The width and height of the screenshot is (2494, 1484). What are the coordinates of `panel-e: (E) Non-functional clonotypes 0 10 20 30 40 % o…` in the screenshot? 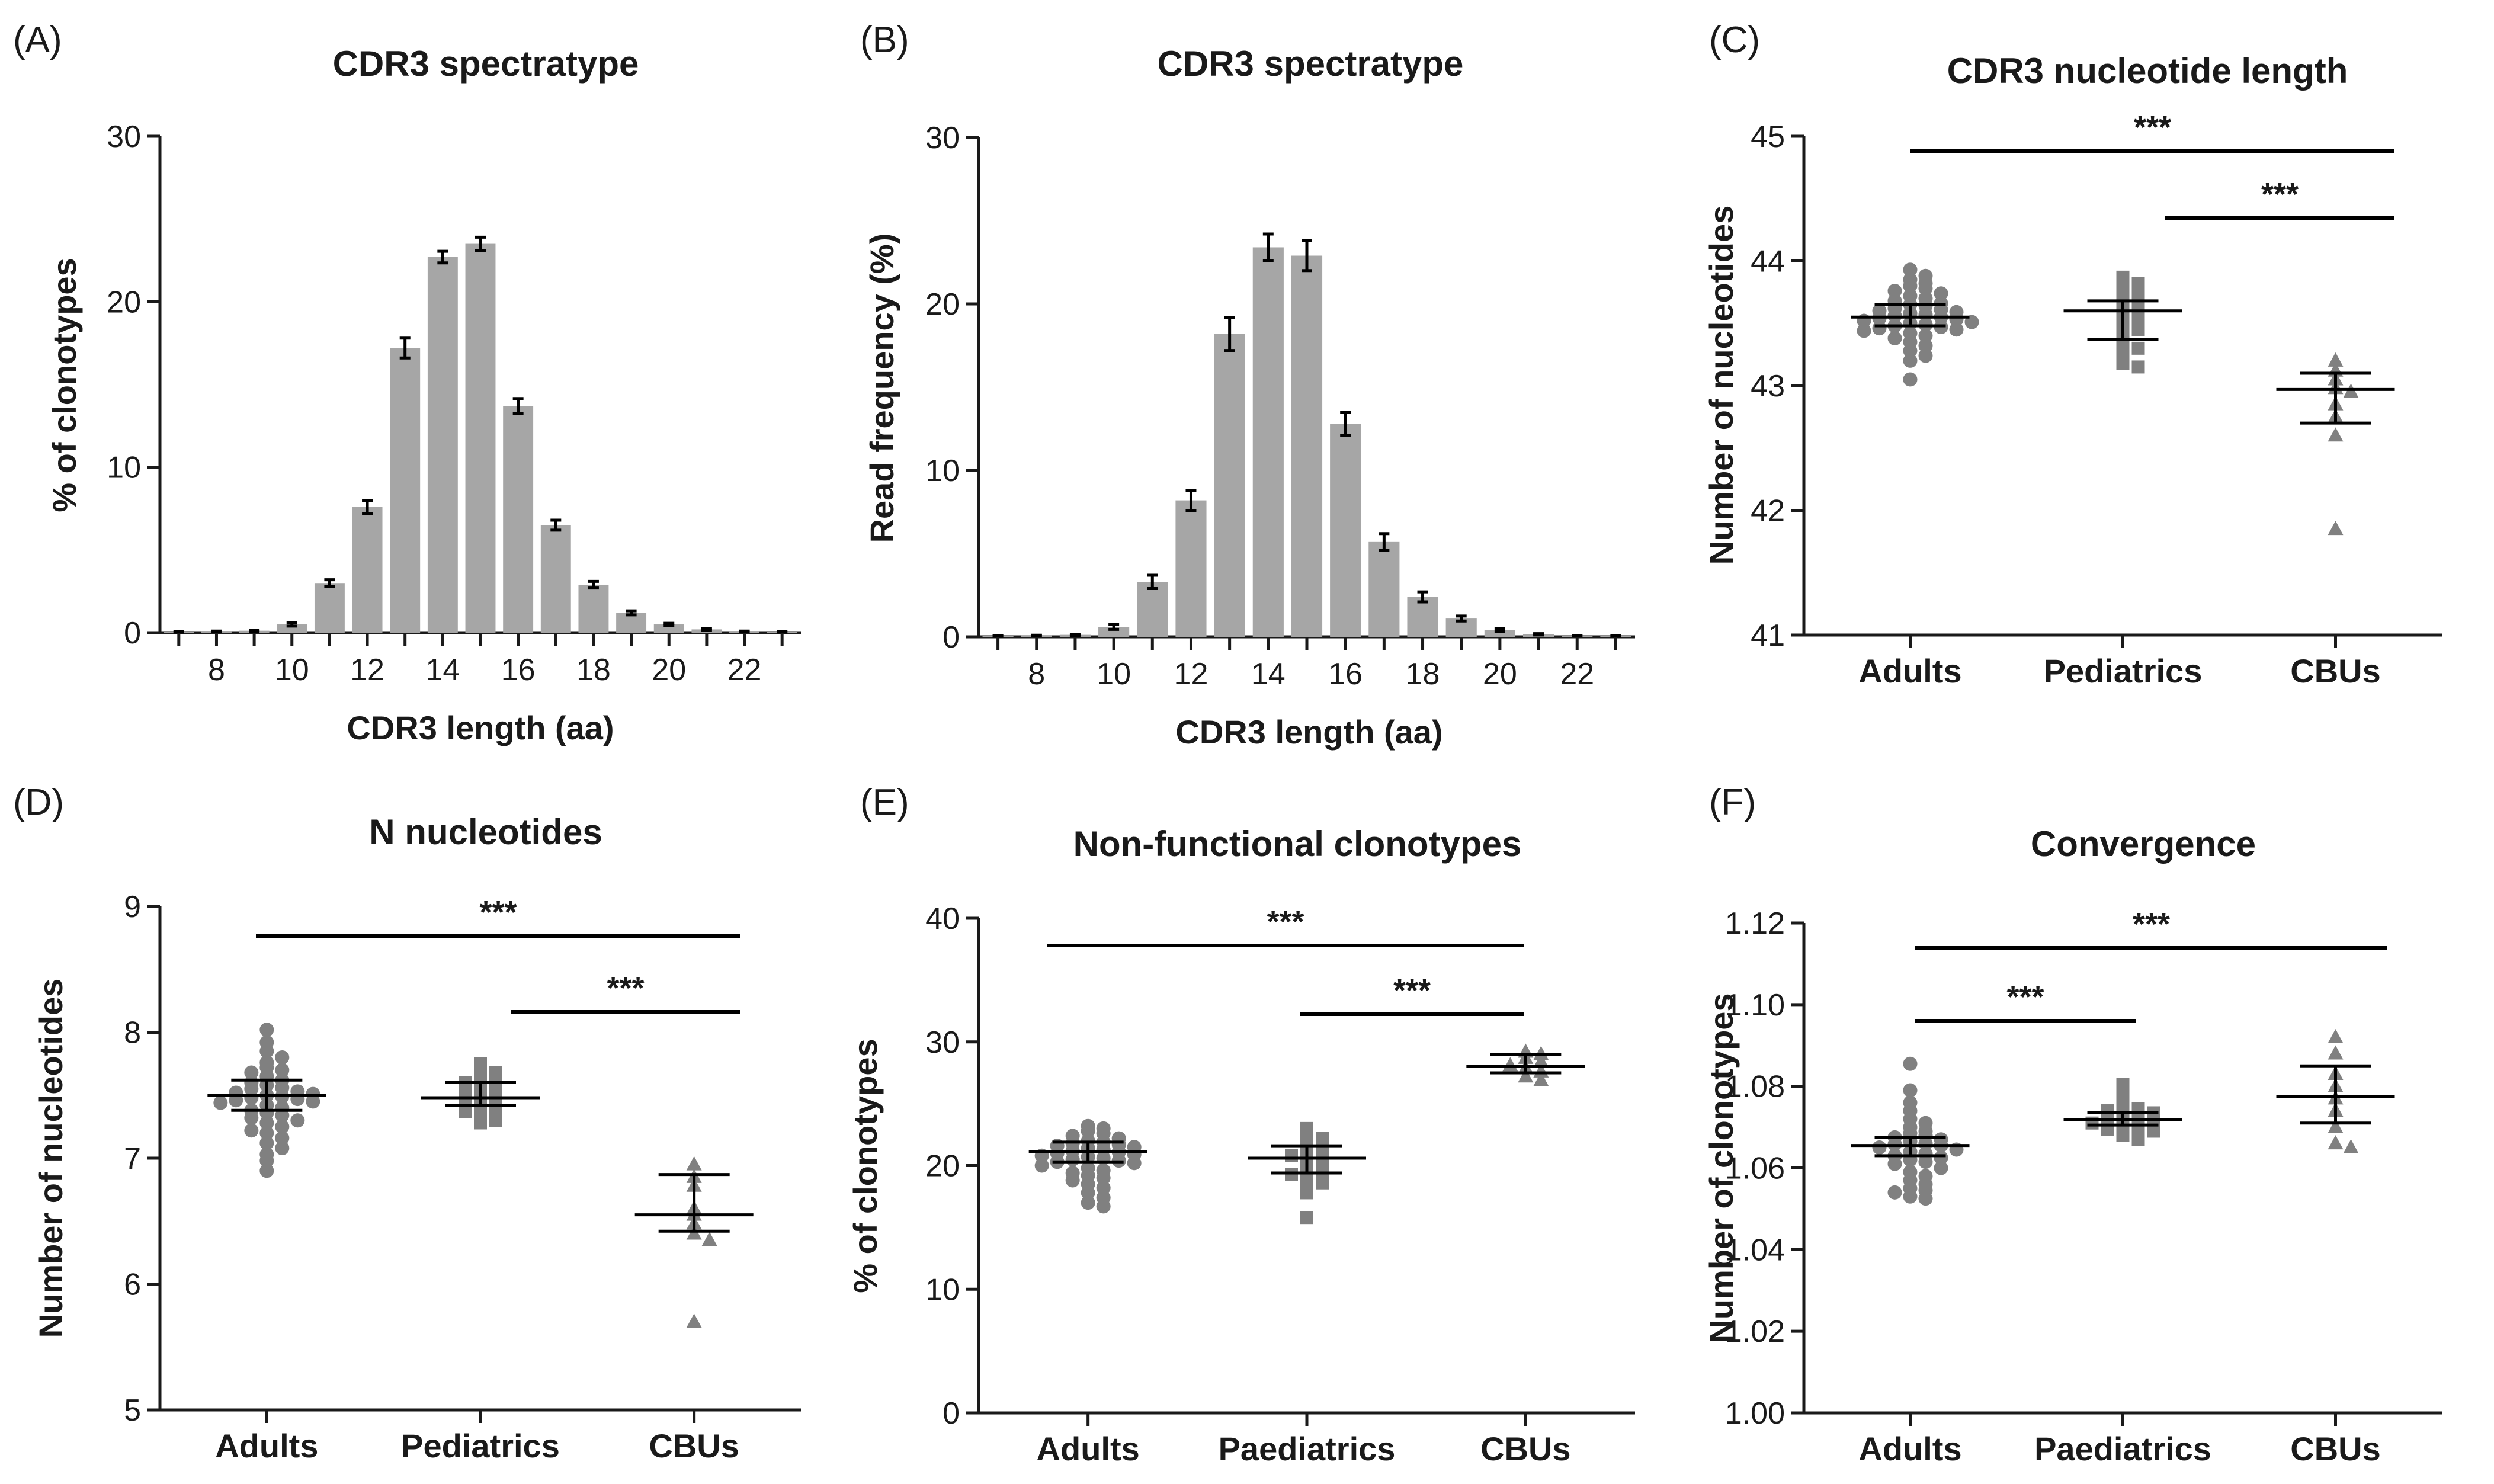 It's located at (1241, 1124).